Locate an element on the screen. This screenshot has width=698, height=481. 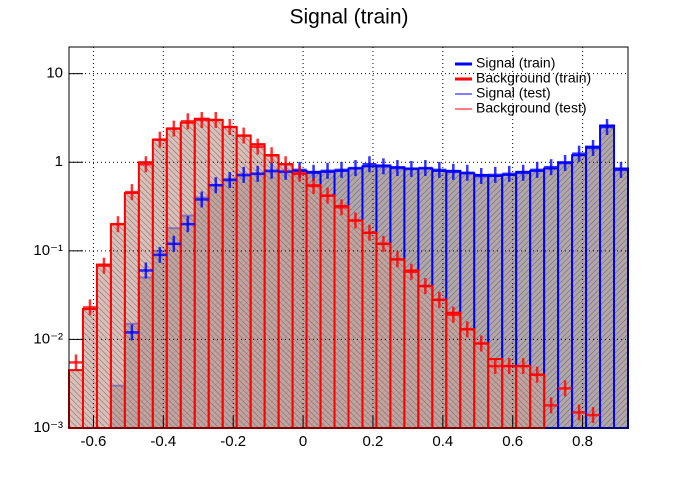
y-tick-label: 10 is located at coordinates (54, 73).